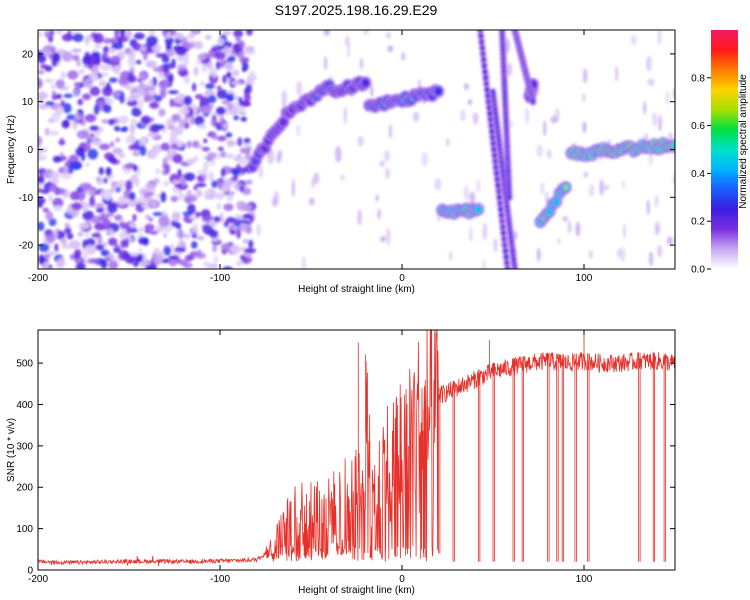  I want to click on spectrogram-y-tick-label: 0, so click(30, 150).